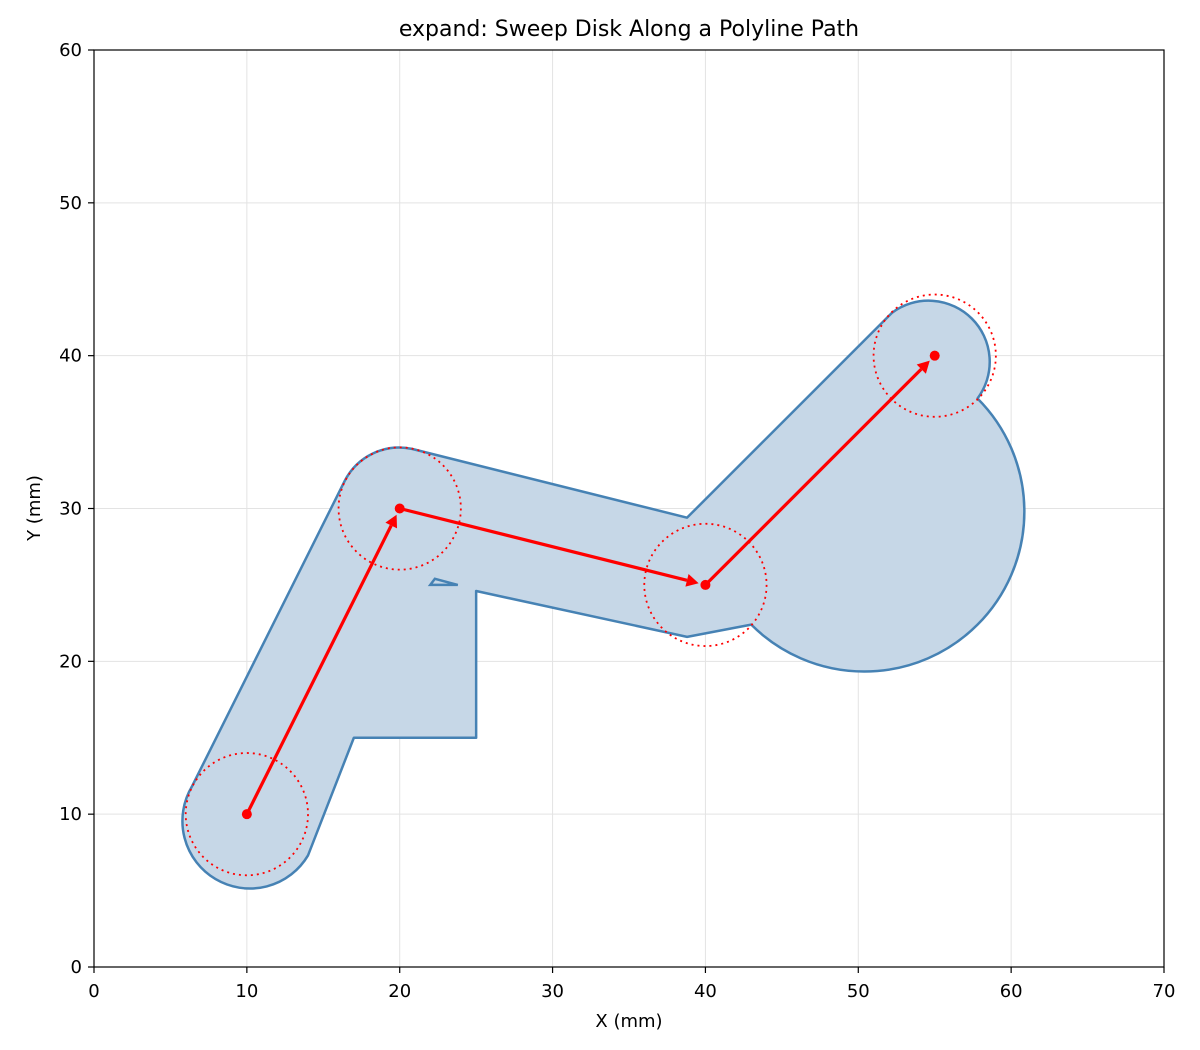 The width and height of the screenshot is (1200, 1050). I want to click on y-tick-label: 60, so click(70, 50).